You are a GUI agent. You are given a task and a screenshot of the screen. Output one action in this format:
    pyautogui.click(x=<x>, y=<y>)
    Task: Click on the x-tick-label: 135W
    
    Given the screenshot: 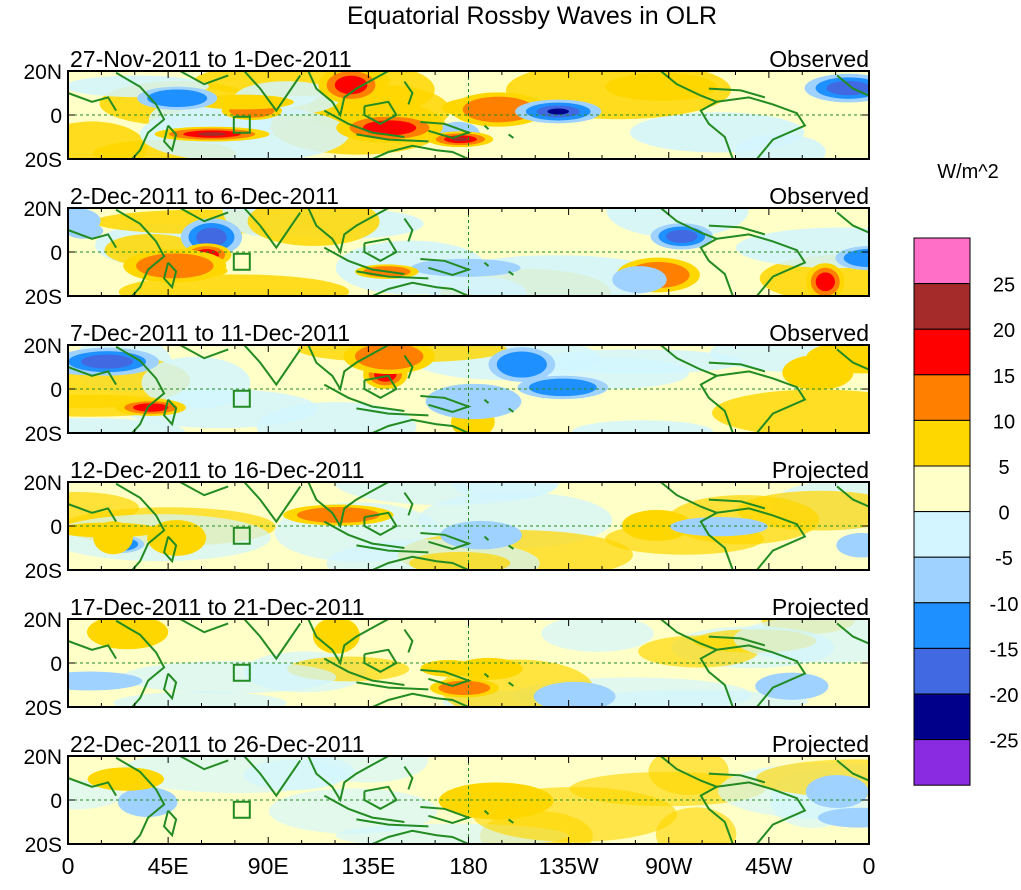 What is the action you would take?
    pyautogui.click(x=569, y=866)
    